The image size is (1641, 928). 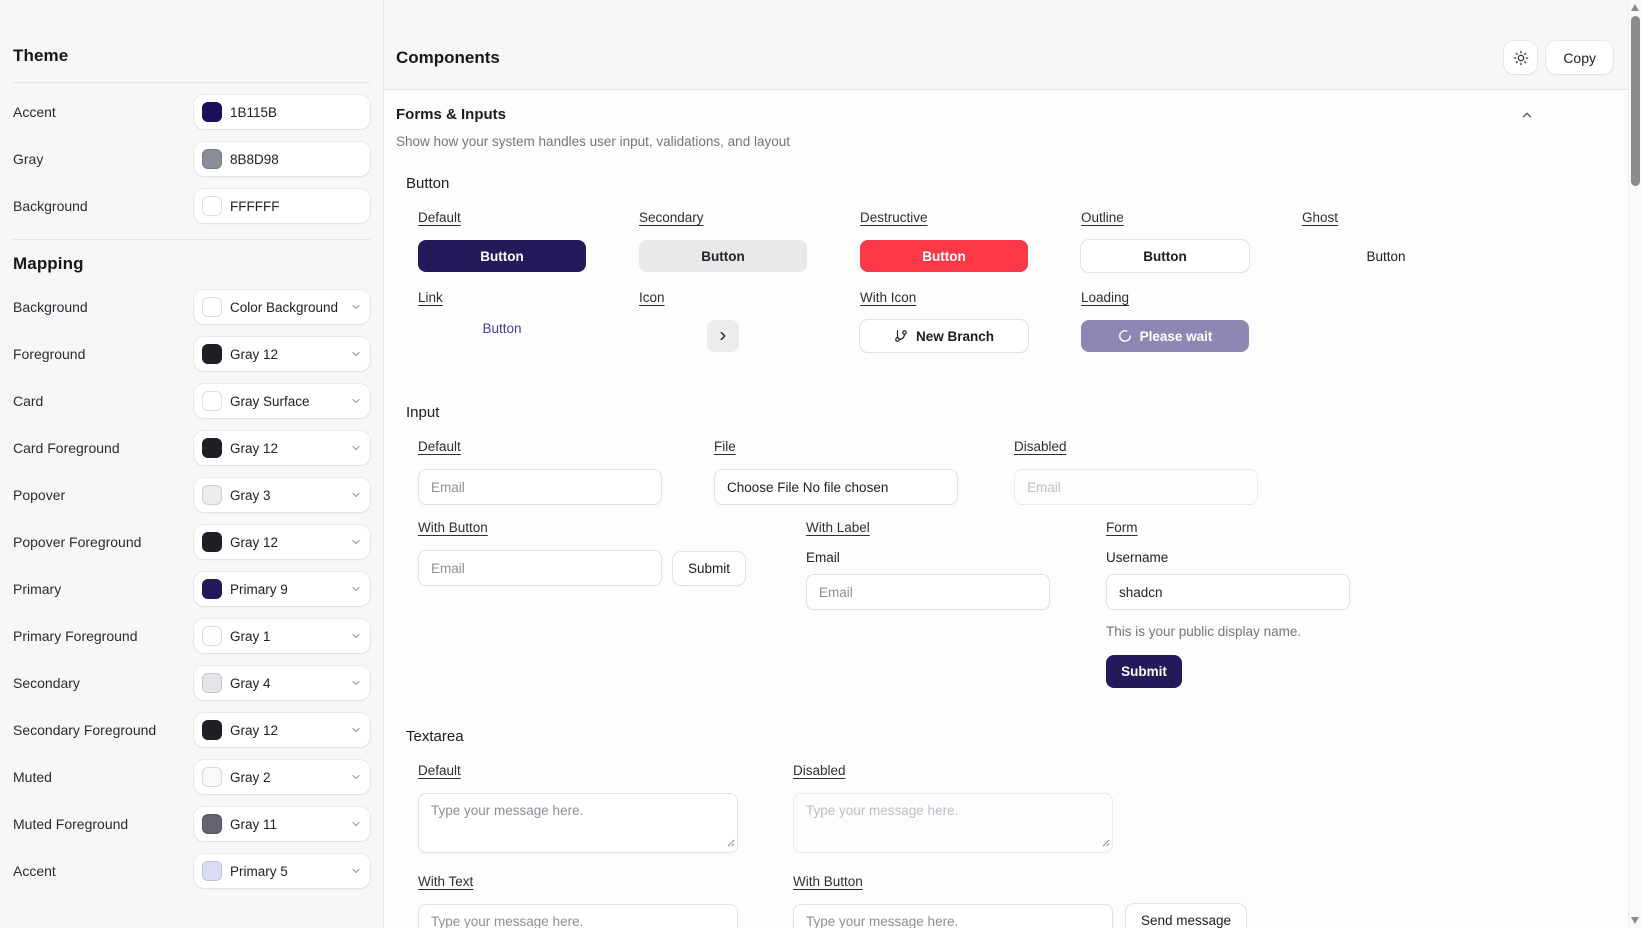 I want to click on mapping-value: Gray 11, so click(x=254, y=824).